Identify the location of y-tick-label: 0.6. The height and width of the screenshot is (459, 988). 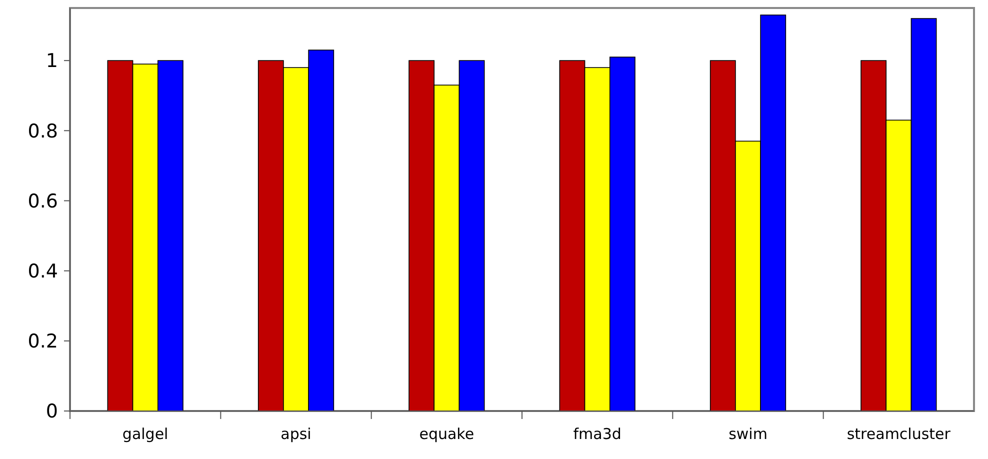
(43, 201).